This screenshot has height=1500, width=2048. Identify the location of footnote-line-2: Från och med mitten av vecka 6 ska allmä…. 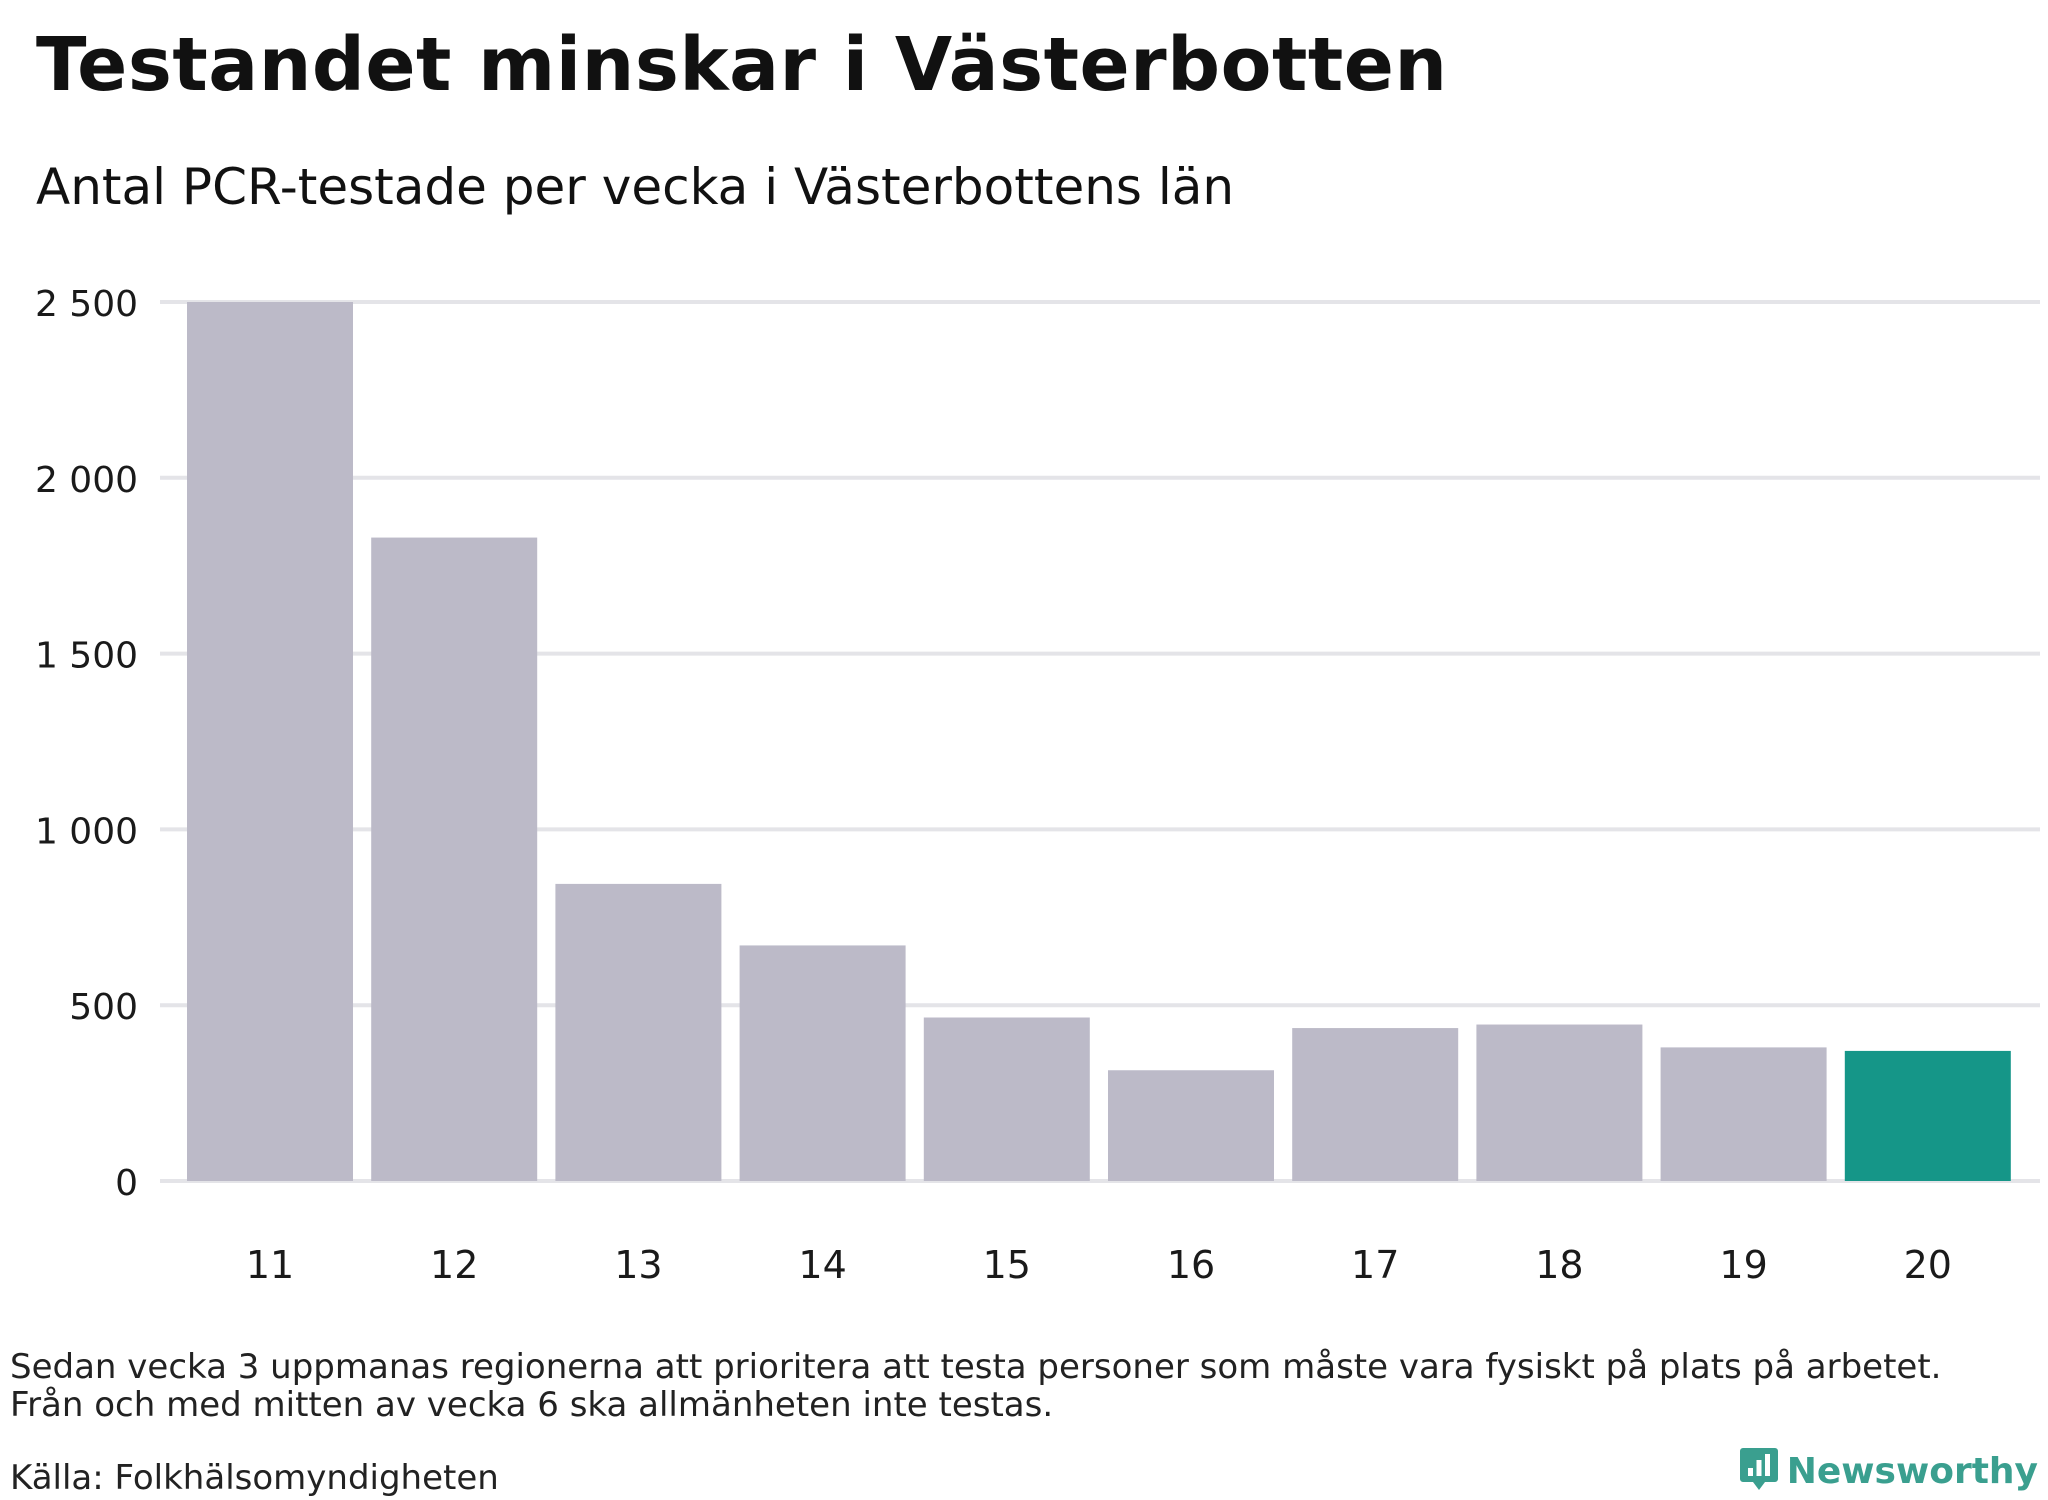
(532, 1405).